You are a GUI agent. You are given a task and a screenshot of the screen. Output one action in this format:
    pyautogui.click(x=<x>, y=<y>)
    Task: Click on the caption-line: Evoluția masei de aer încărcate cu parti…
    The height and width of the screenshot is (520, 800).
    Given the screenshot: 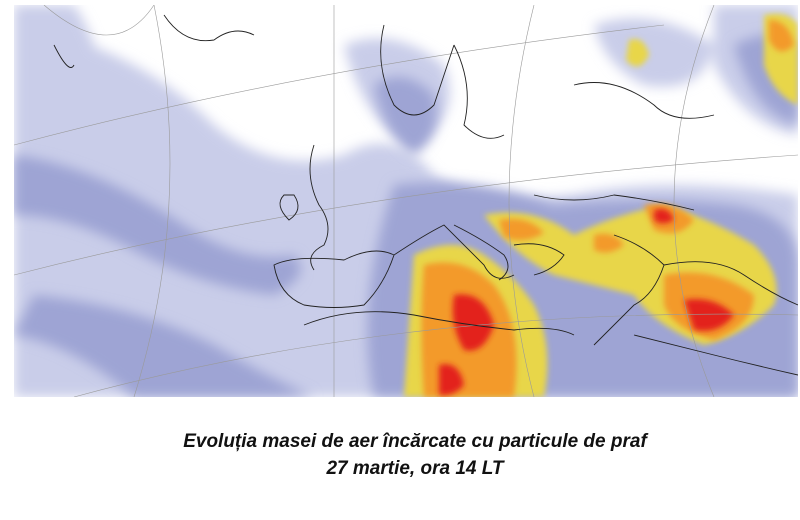 What is the action you would take?
    pyautogui.click(x=415, y=441)
    